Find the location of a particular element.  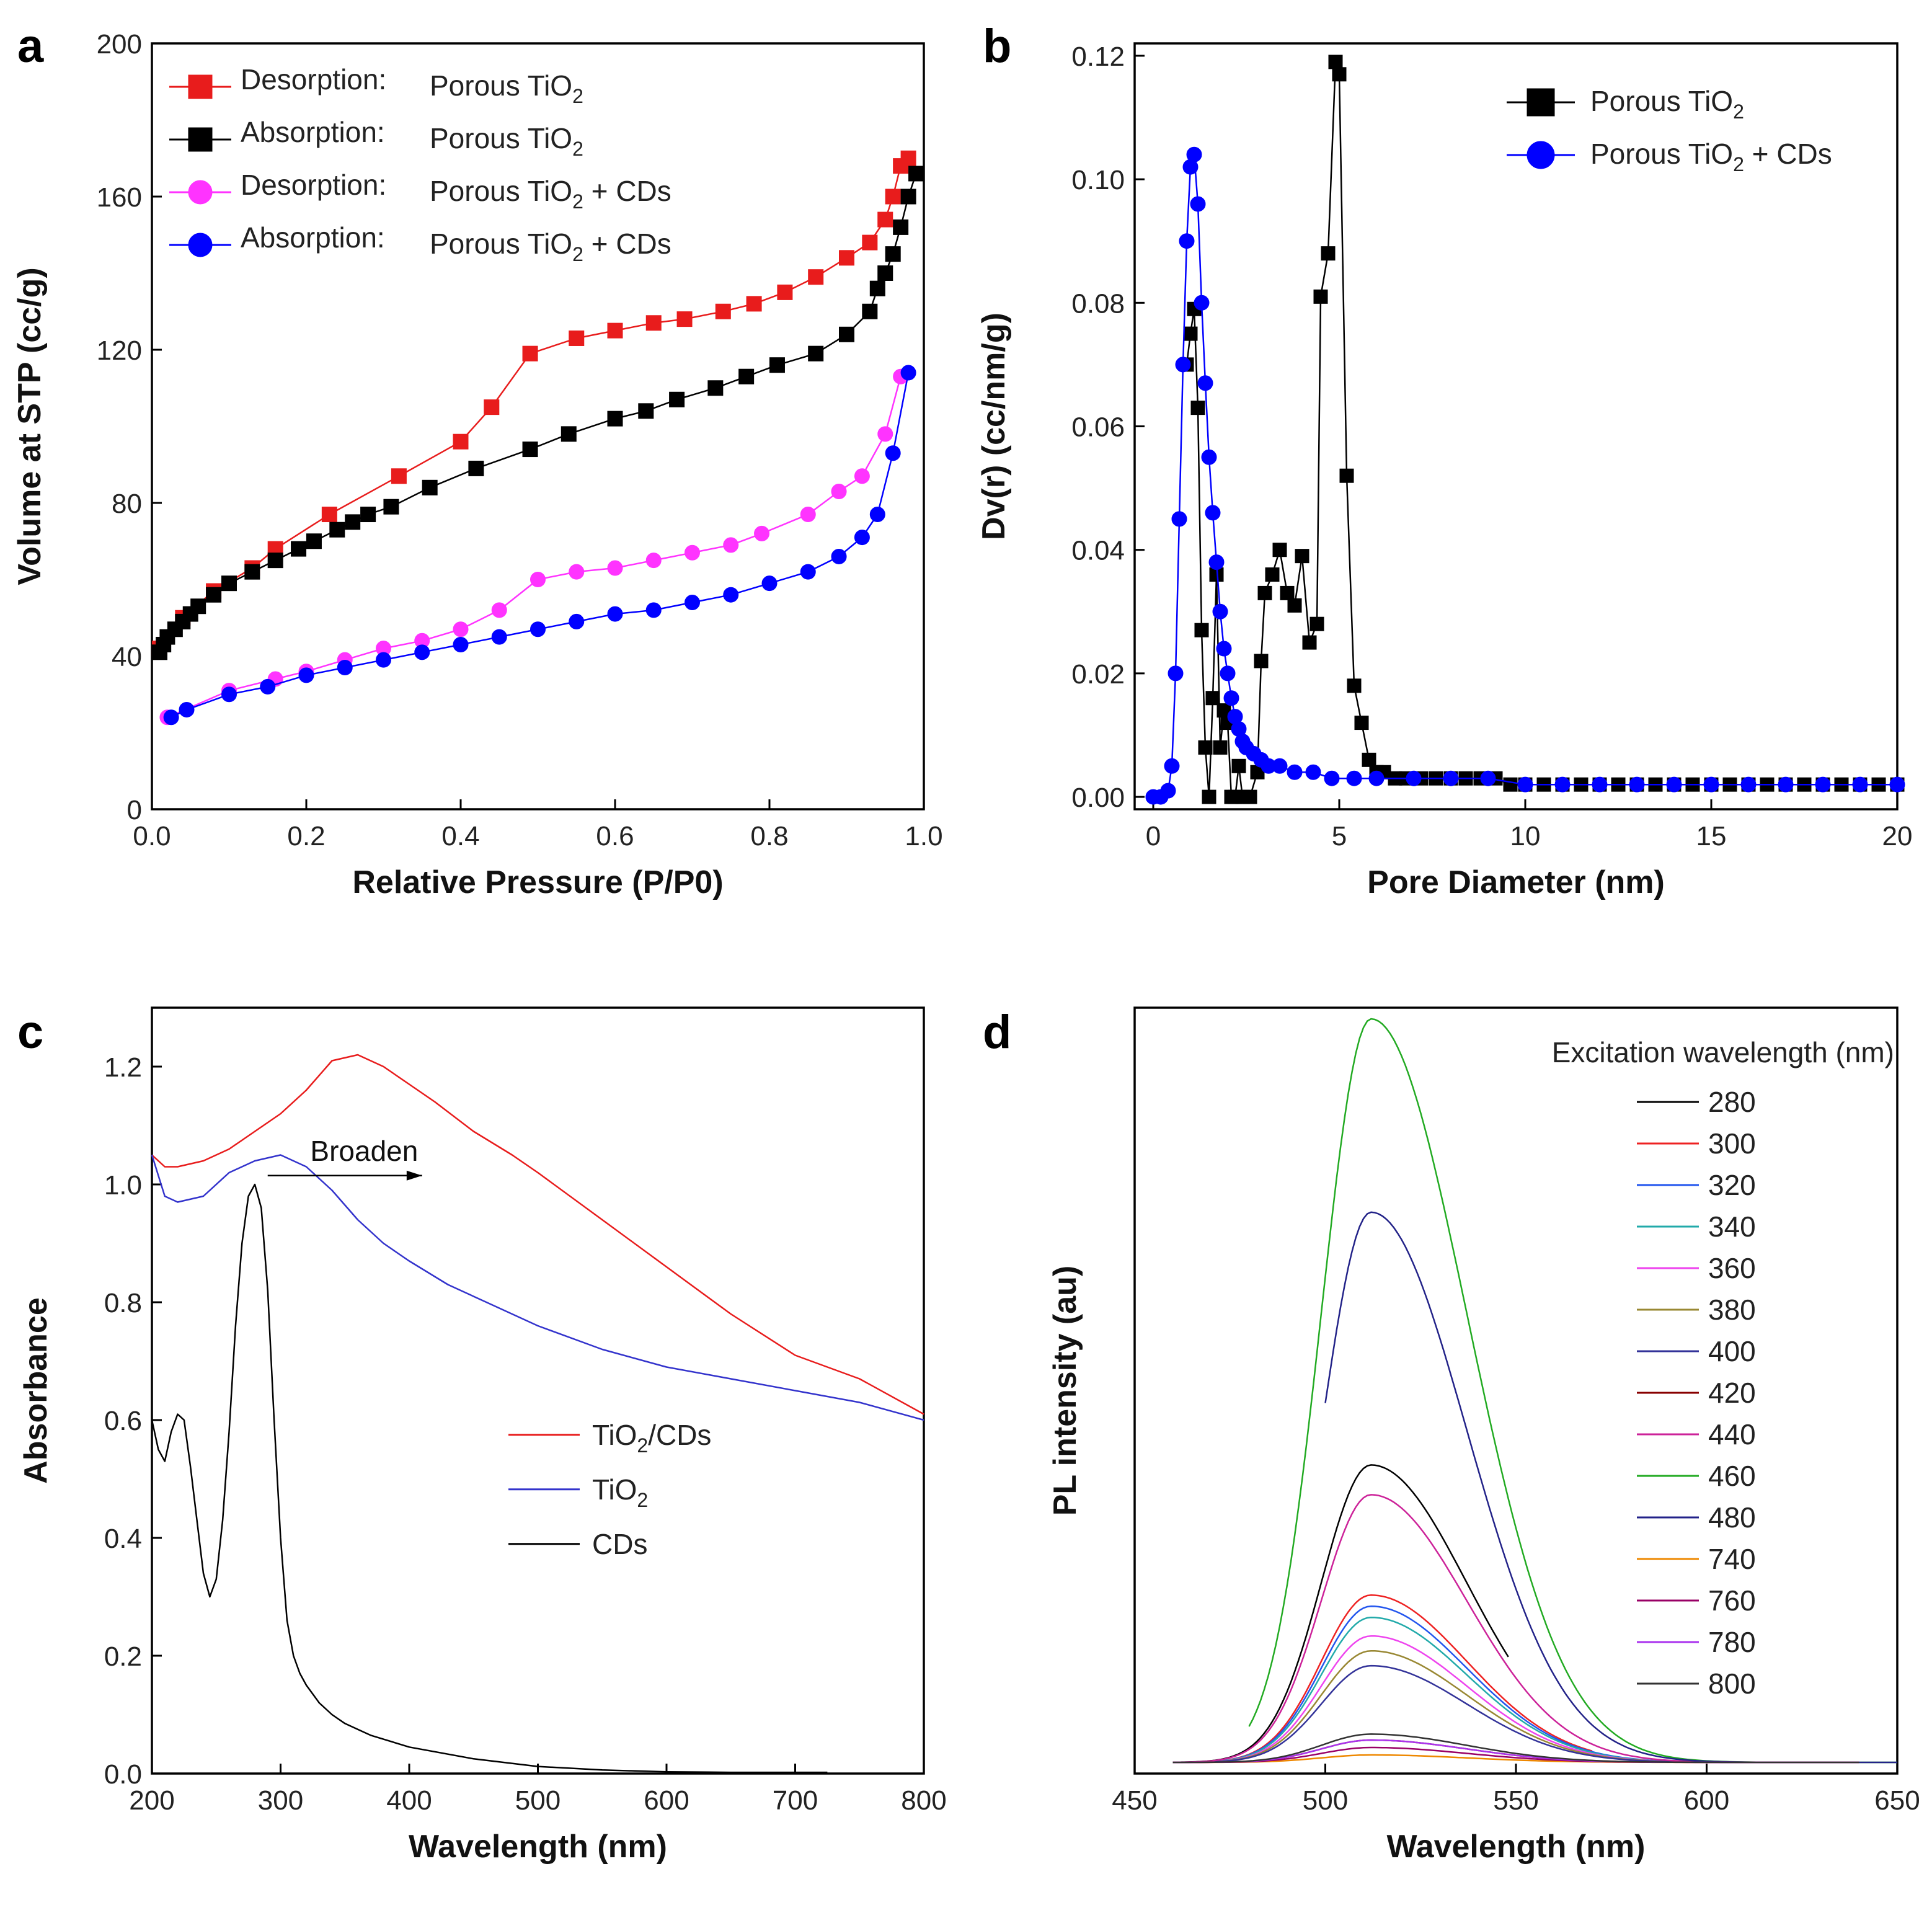

legend-label: 480 is located at coordinates (1732, 1517).